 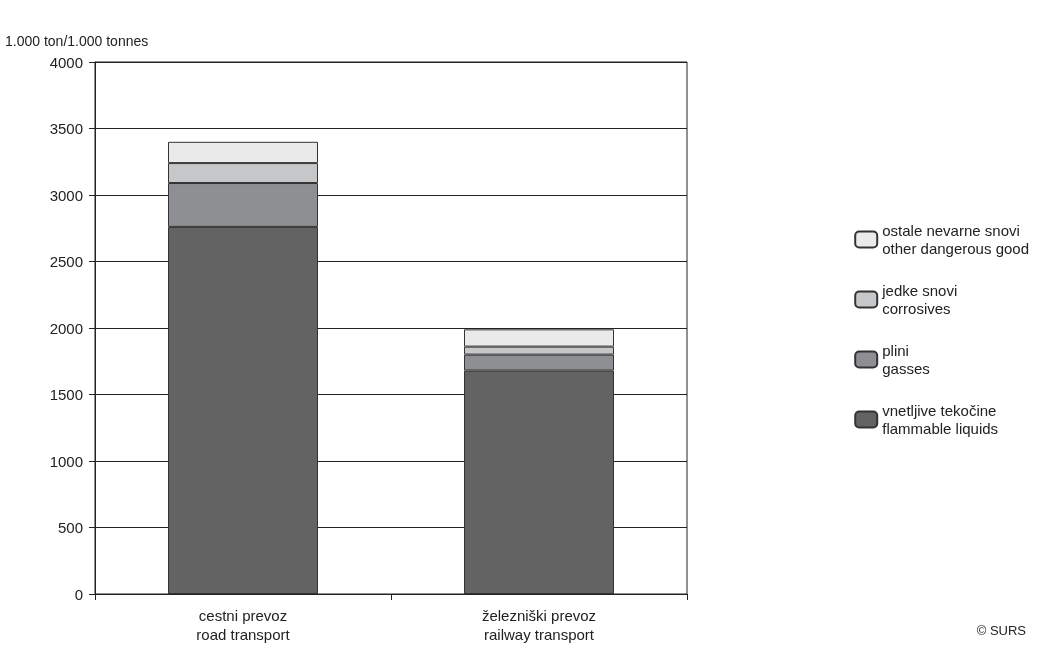 What do you see at coordinates (66, 328) in the screenshot?
I see `y-tick-label: 2000` at bounding box center [66, 328].